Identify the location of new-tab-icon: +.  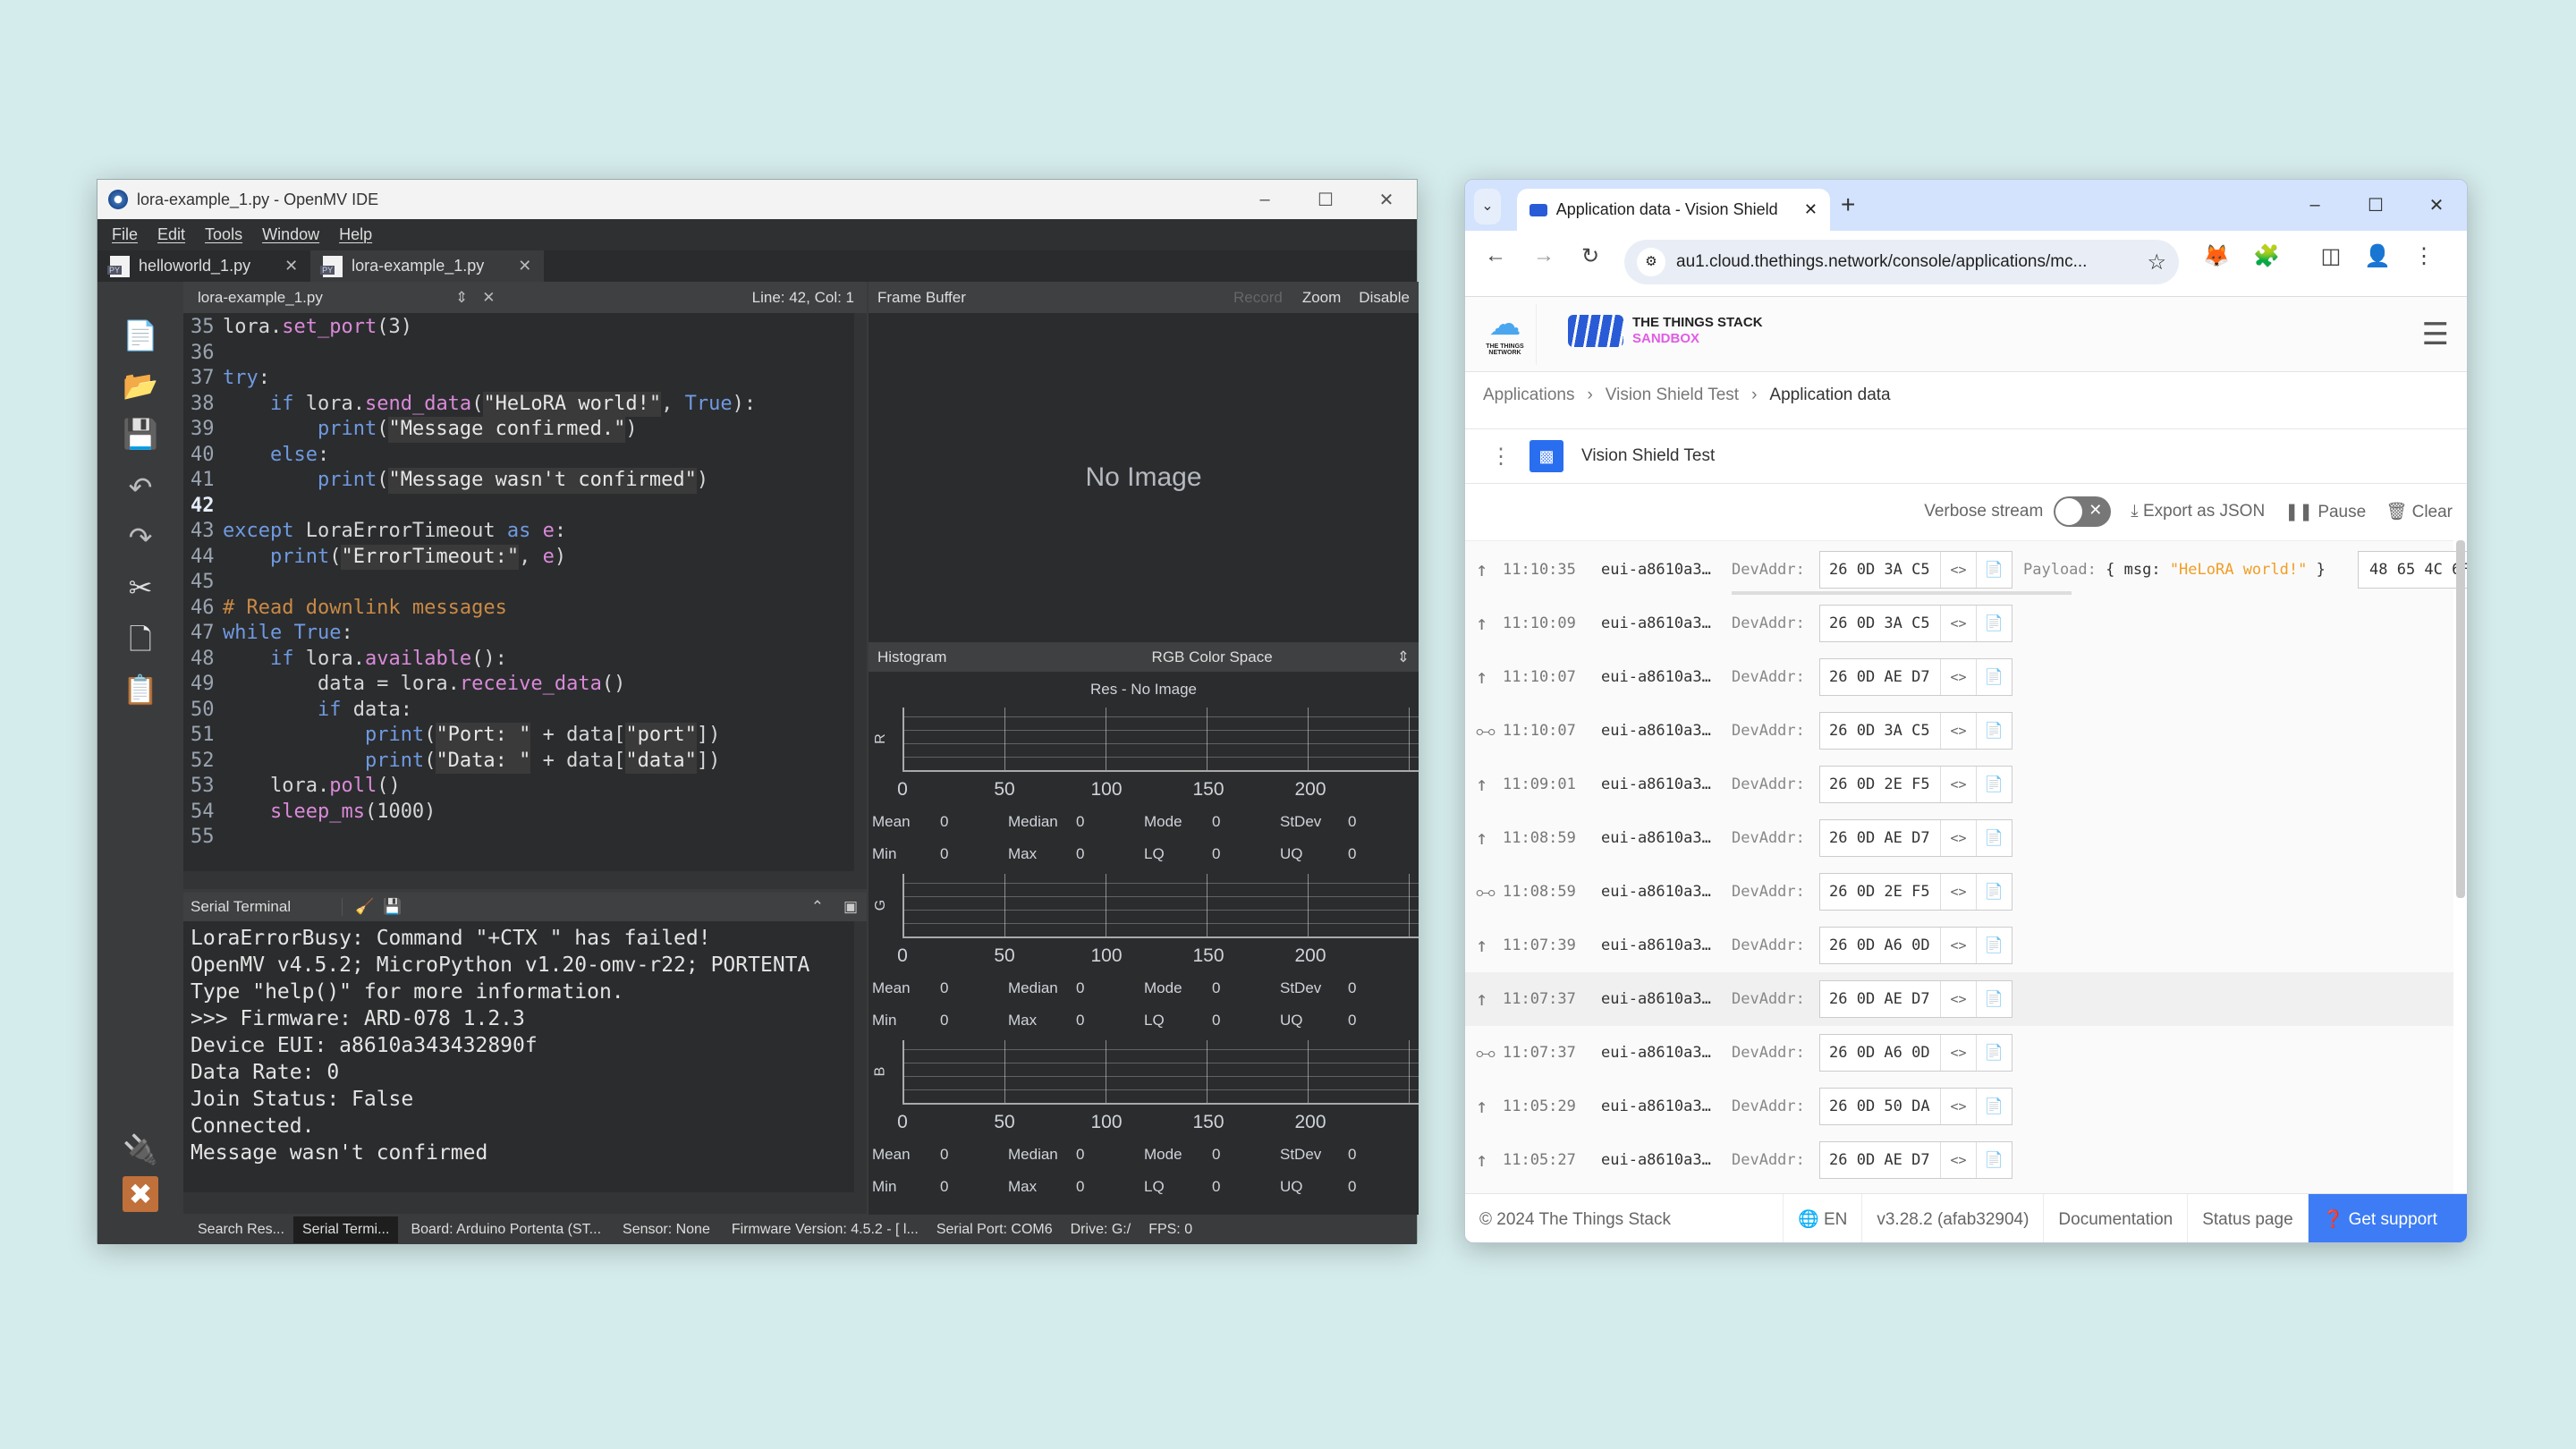
(1848, 204).